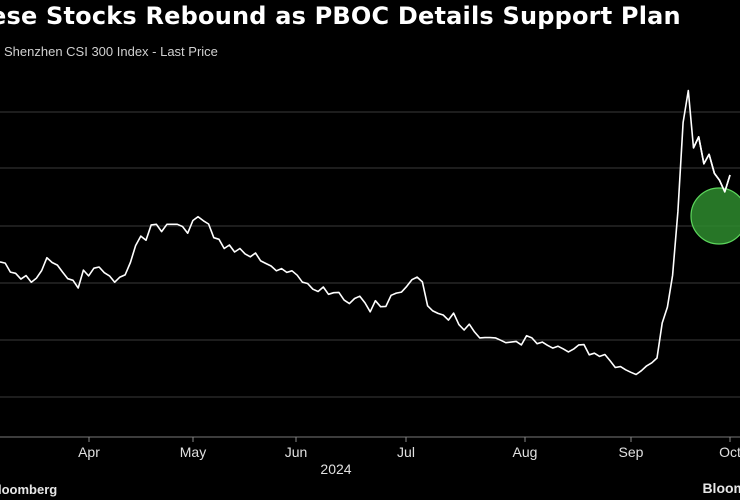  Describe the element at coordinates (89, 452) in the screenshot. I see `x-tick-label-apr: Apr` at that location.